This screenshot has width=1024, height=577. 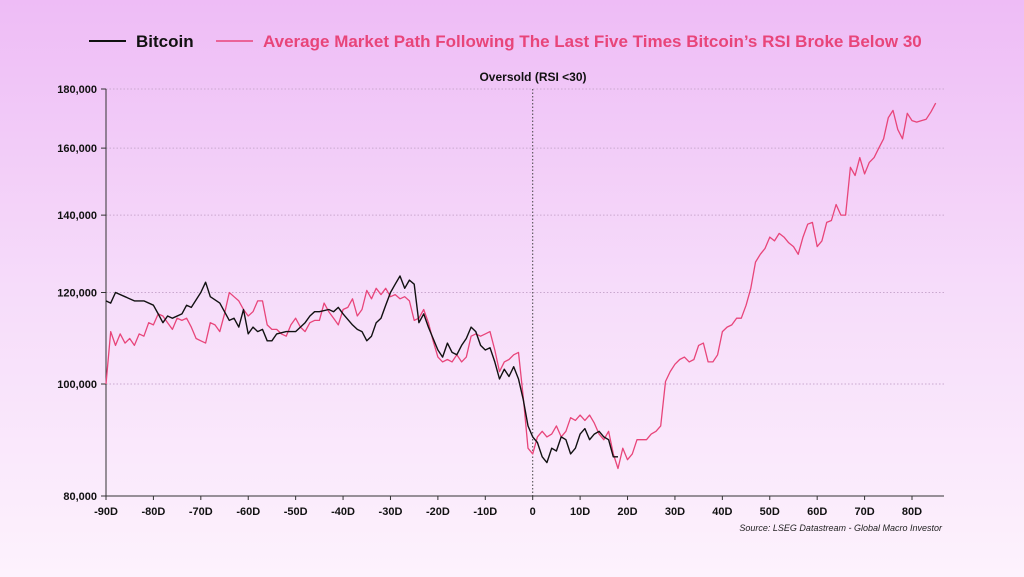 I want to click on y-tick-label: 180,000, so click(x=77, y=90).